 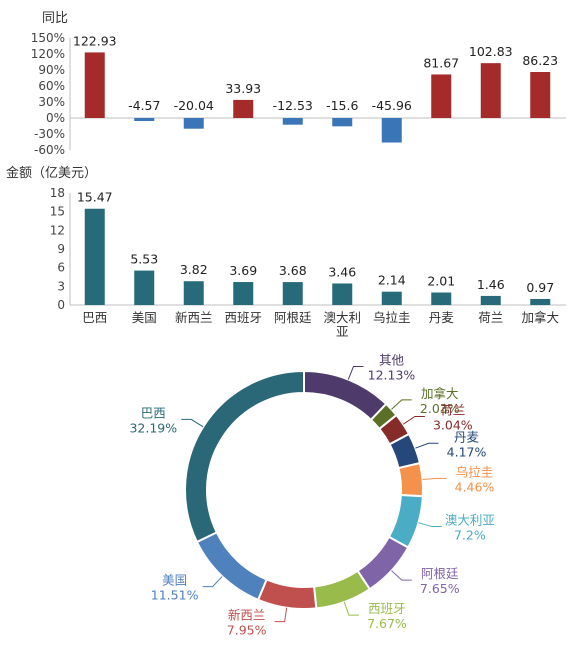 What do you see at coordinates (387, 623) in the screenshot?
I see `donut-slice-percent: 7.67%` at bounding box center [387, 623].